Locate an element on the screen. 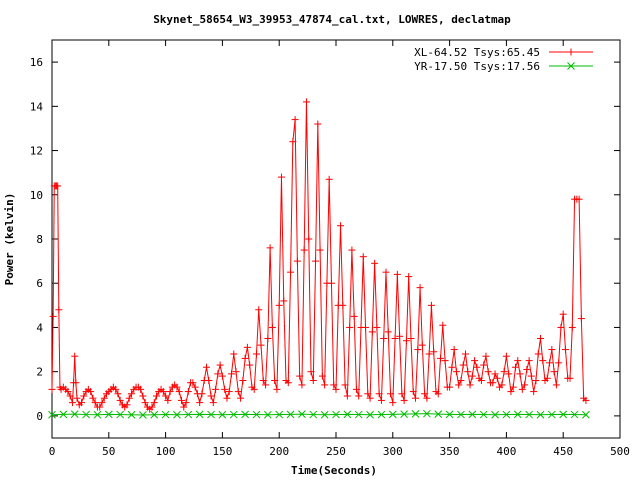 The image size is (640, 480). y-tick-label: 12 is located at coordinates (36, 151).